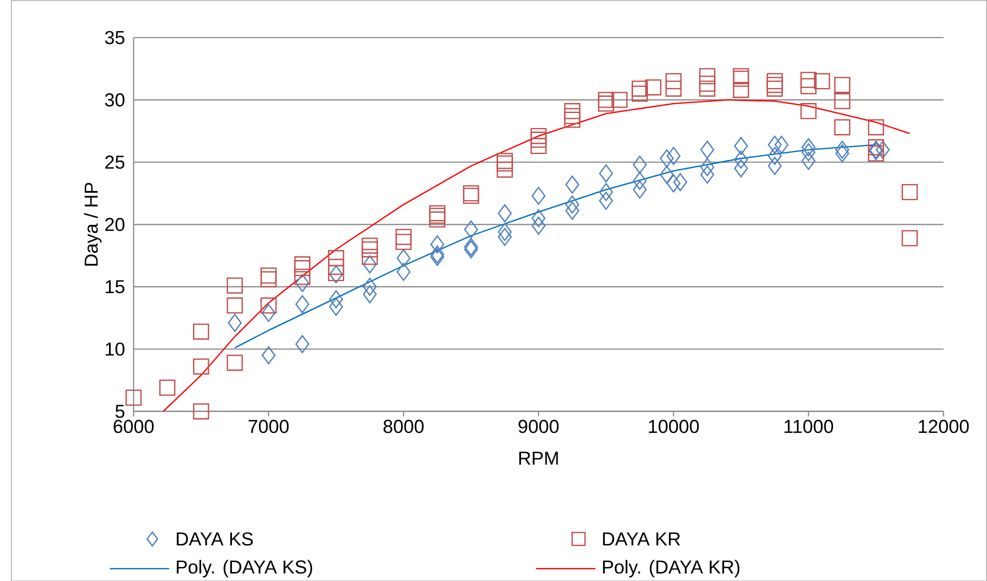 This screenshot has width=987, height=581. Describe the element at coordinates (538, 426) in the screenshot. I see `x-tick-label: 9000` at that location.